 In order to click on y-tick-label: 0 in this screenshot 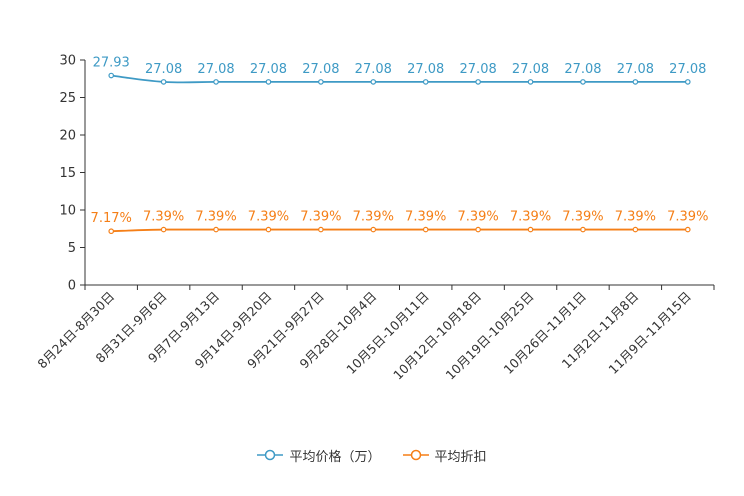, I will do `click(72, 286)`.